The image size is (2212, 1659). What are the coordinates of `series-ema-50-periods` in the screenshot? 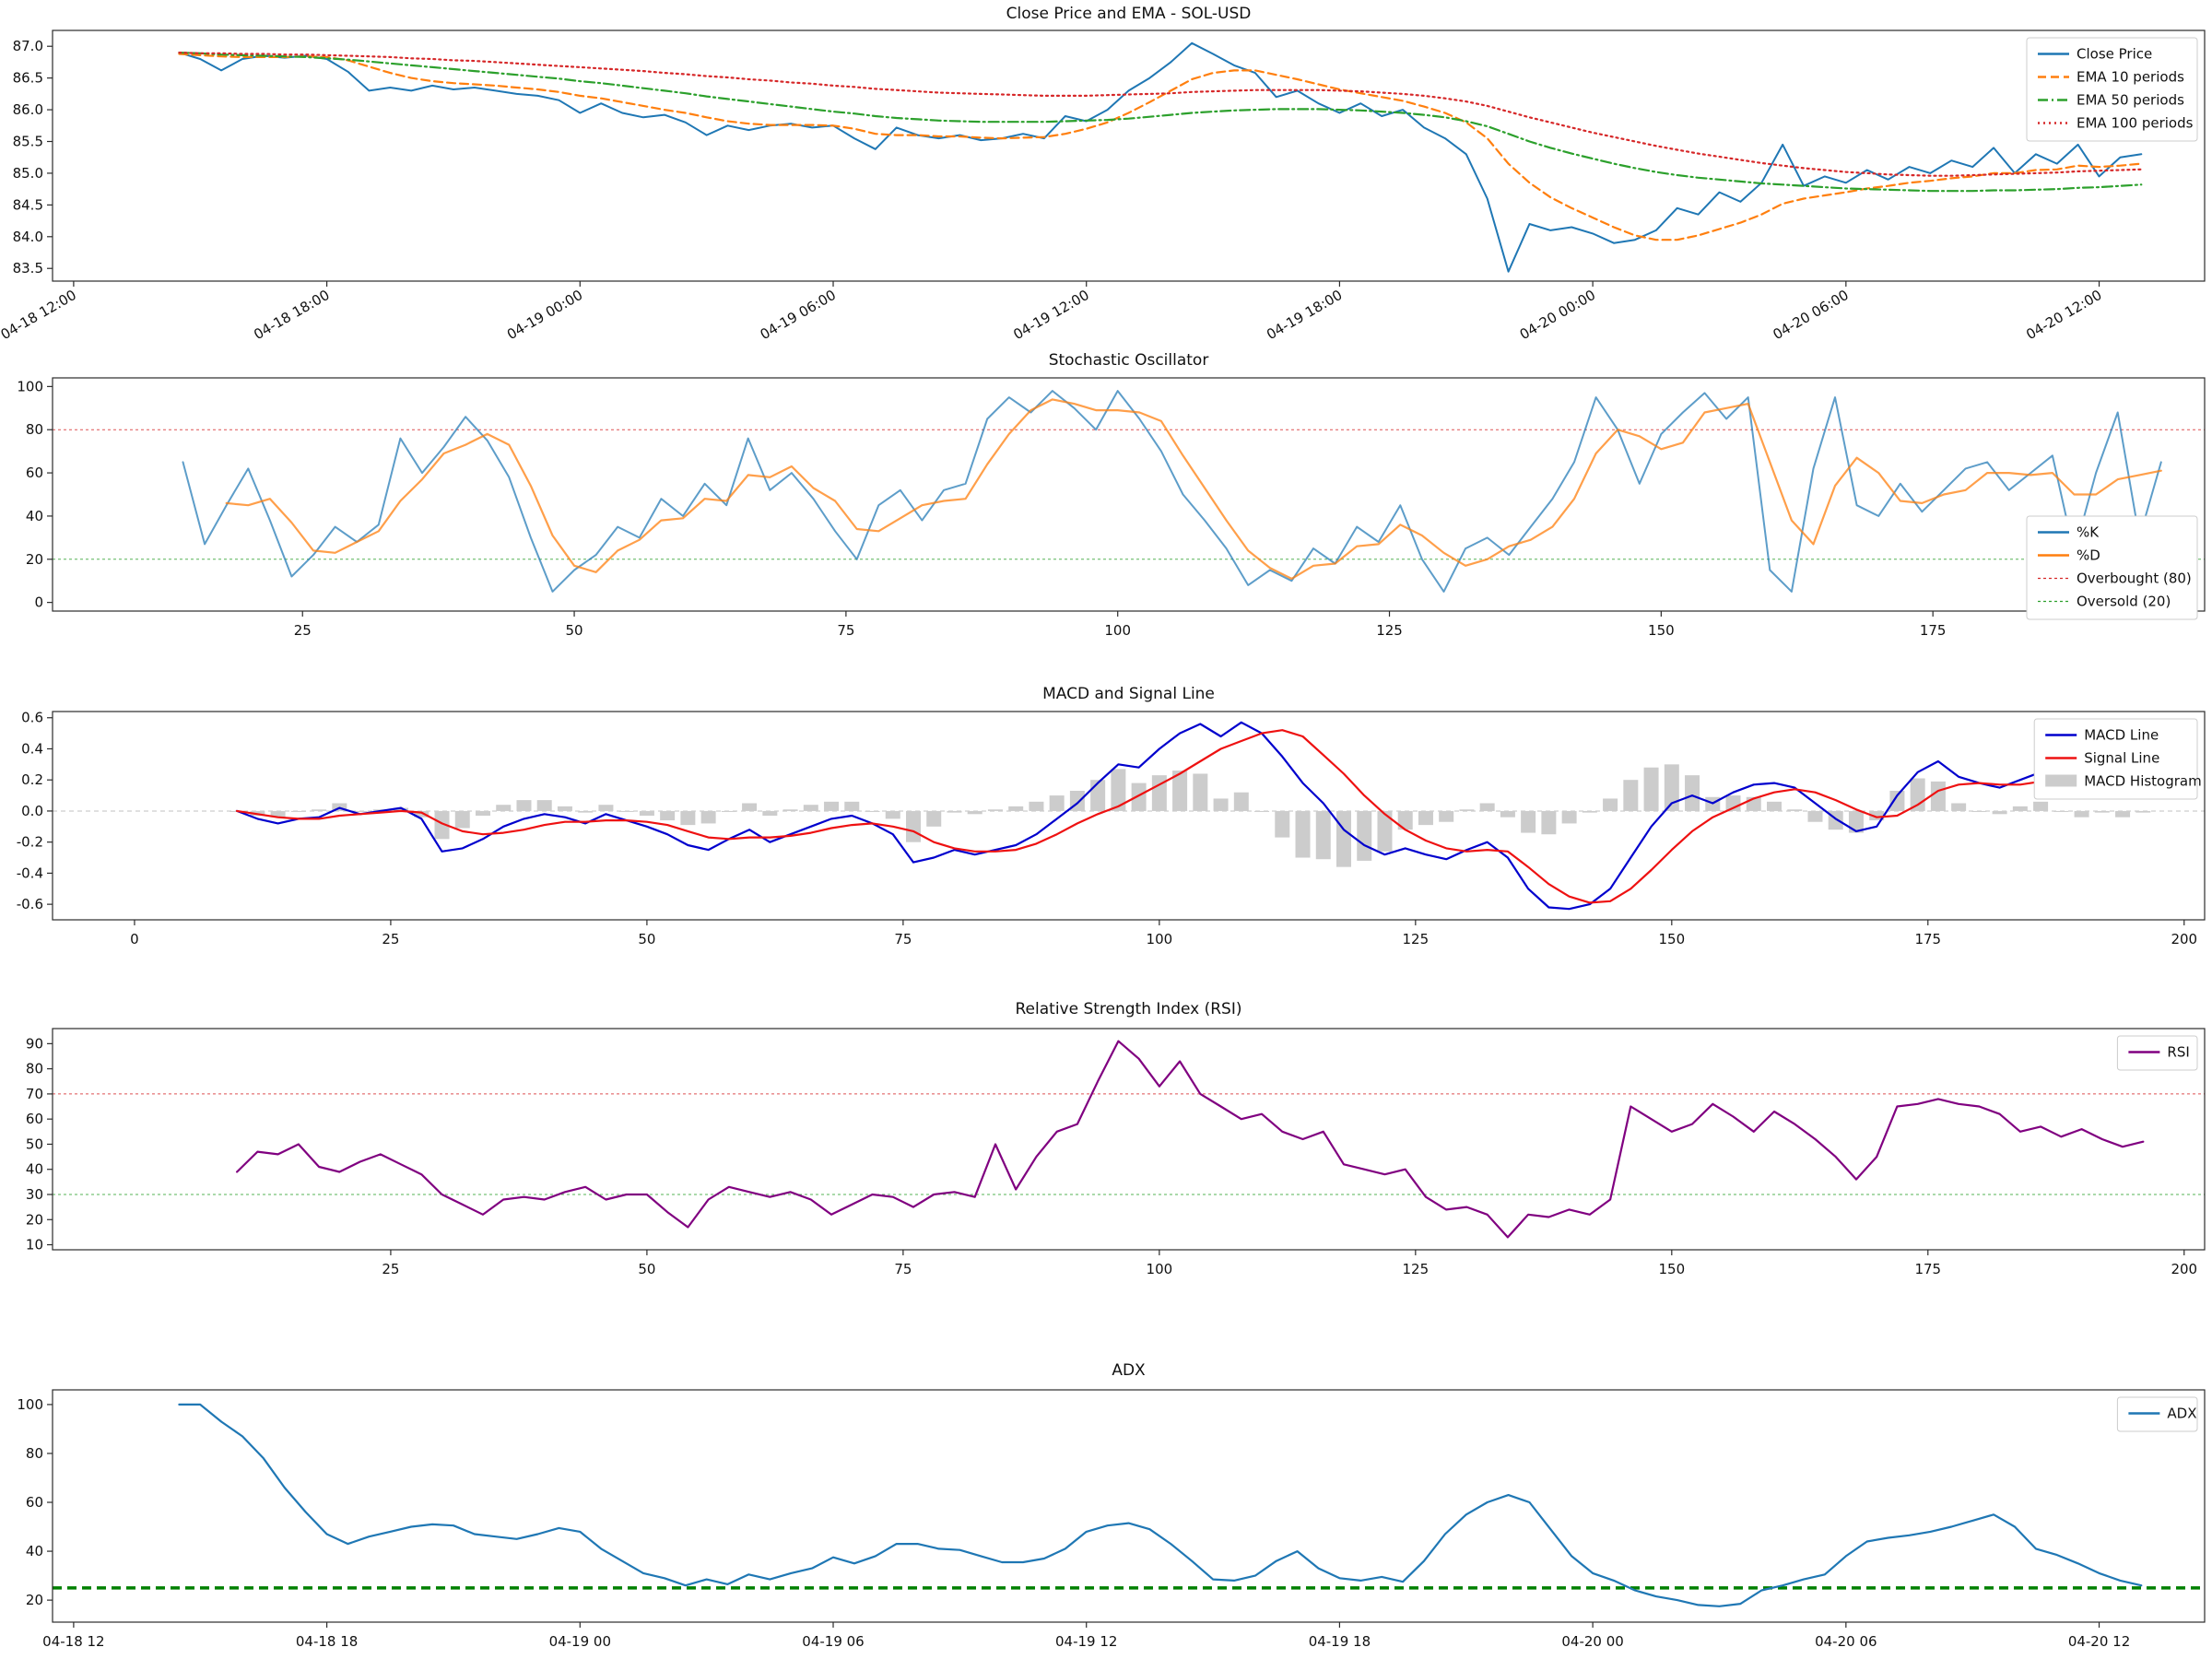 It's located at (1160, 122).